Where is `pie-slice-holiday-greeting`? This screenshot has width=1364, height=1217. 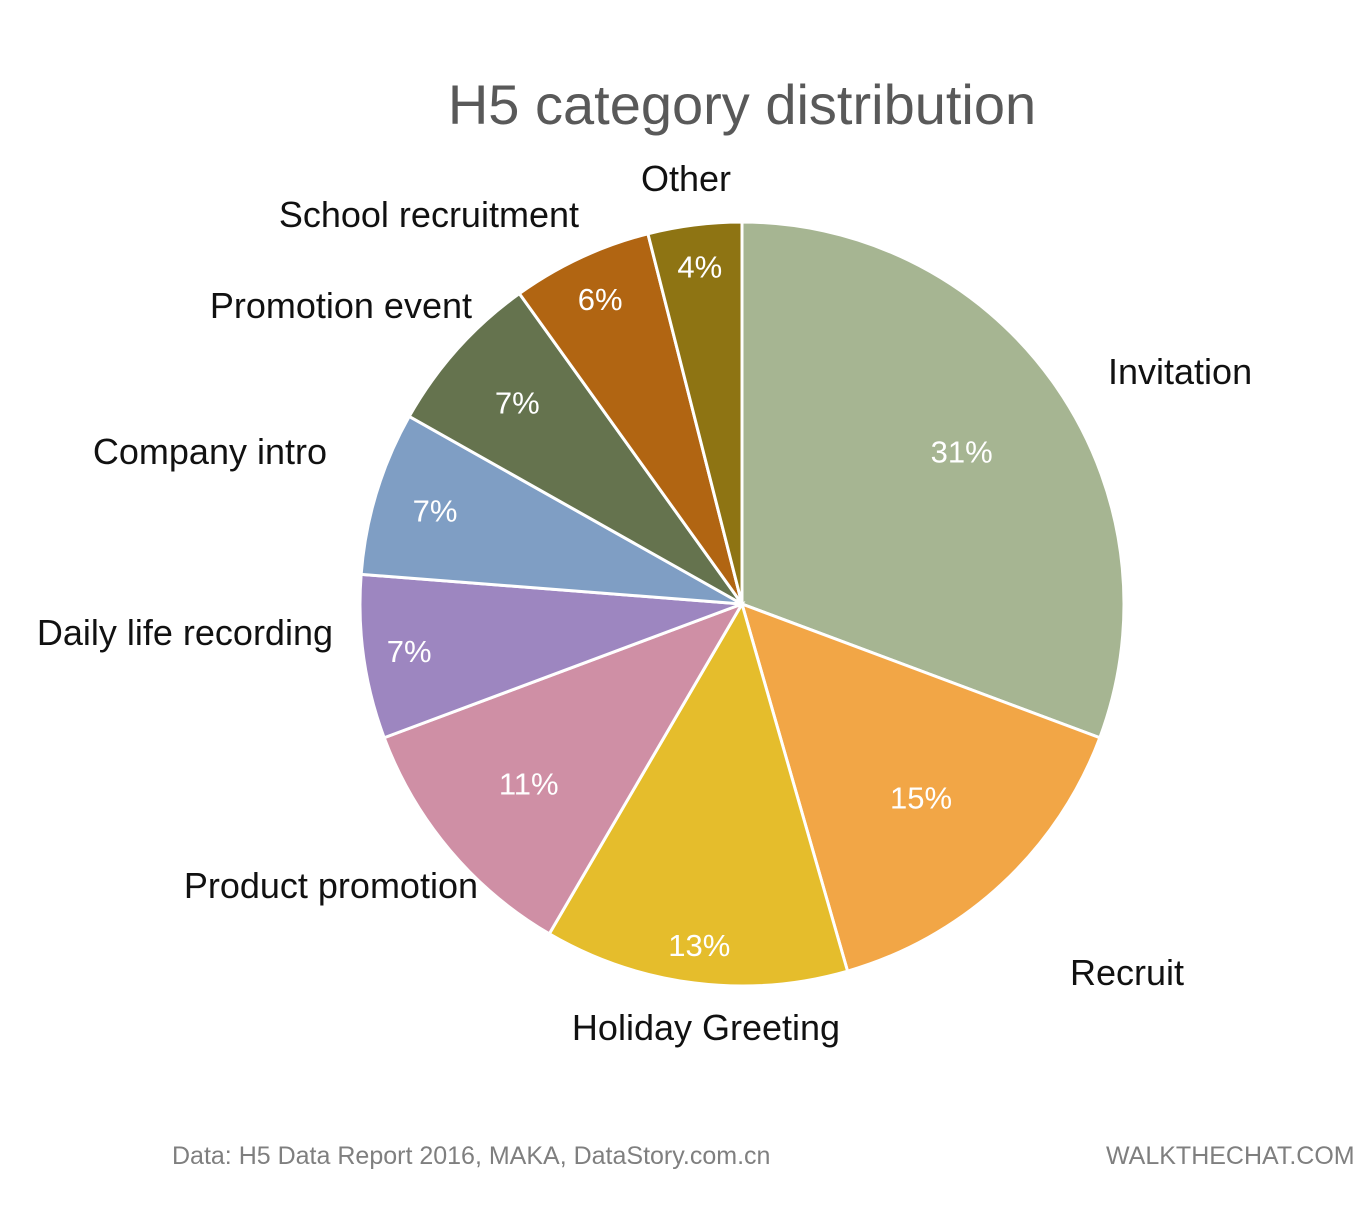
pie-slice-holiday-greeting is located at coordinates (698, 794).